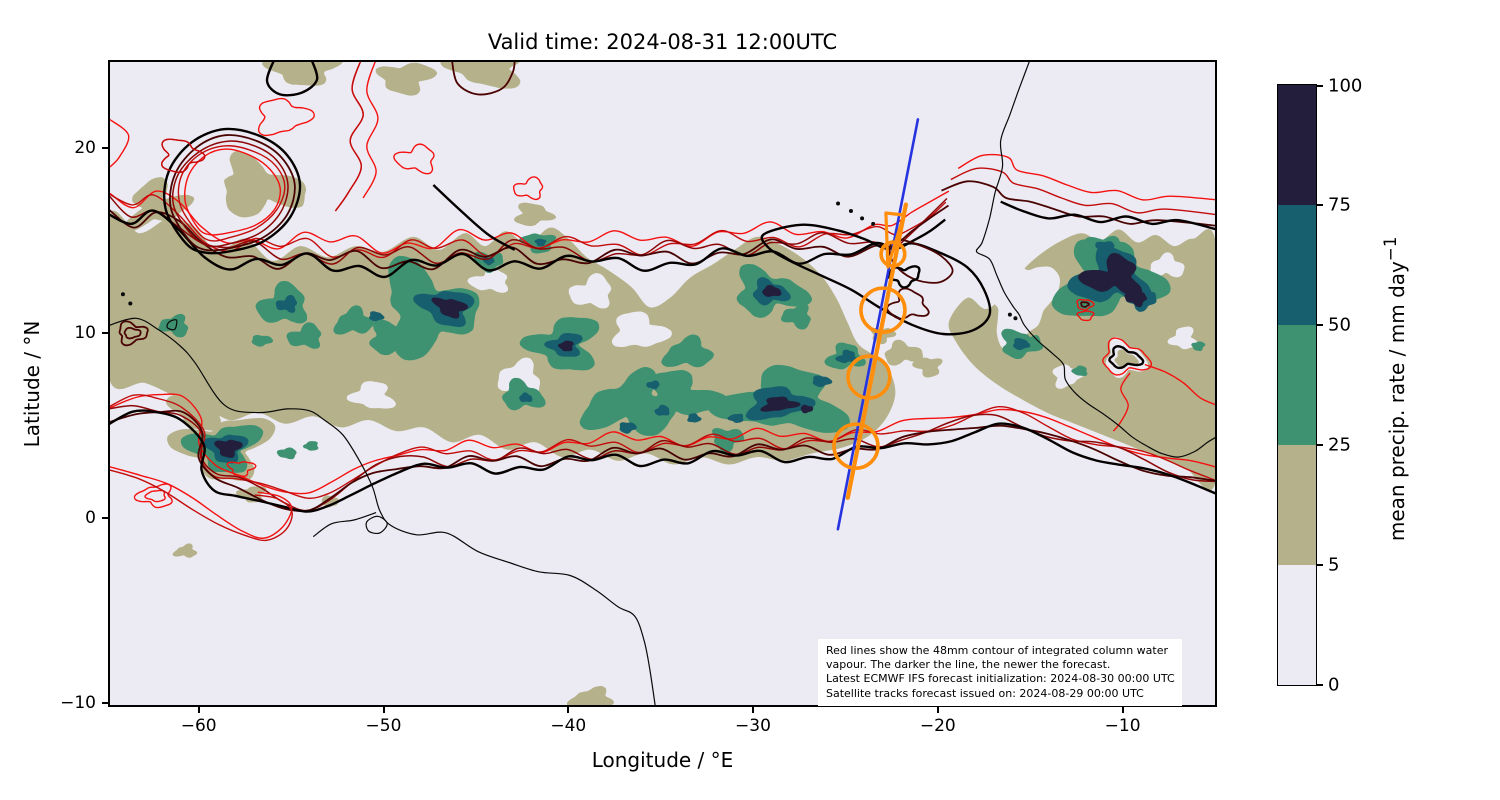  What do you see at coordinates (383, 726) in the screenshot?
I see `x-tick-label: −50` at bounding box center [383, 726].